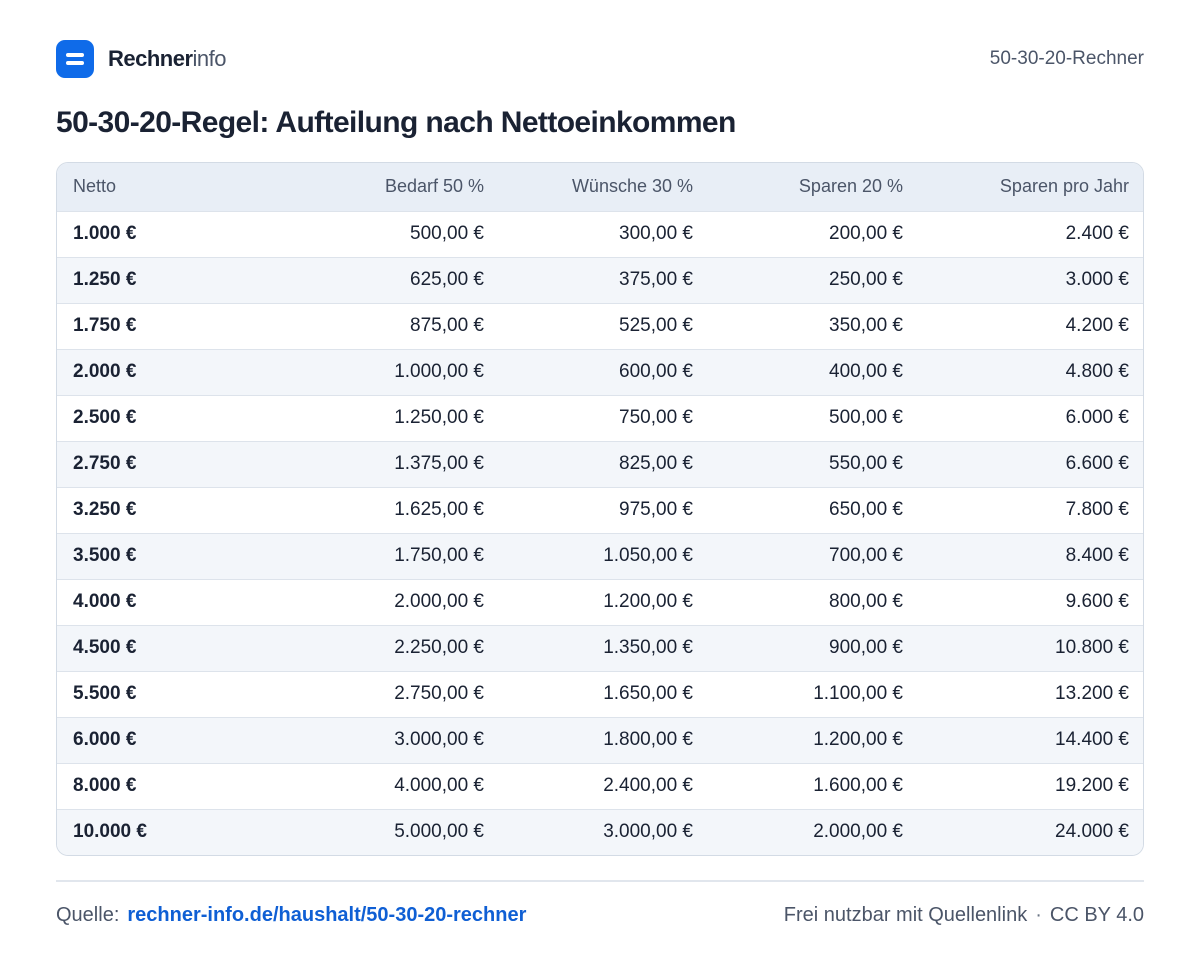 Image resolution: width=1200 pixels, height=960 pixels. I want to click on cell-netto: 4.500 €, so click(172, 647).